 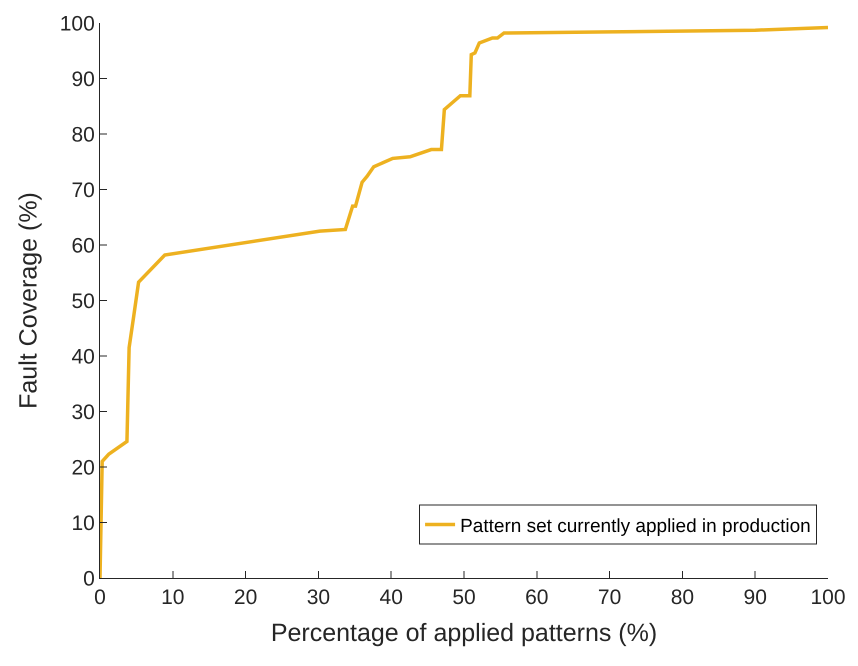 I want to click on x-tick-label: 70, so click(x=610, y=598).